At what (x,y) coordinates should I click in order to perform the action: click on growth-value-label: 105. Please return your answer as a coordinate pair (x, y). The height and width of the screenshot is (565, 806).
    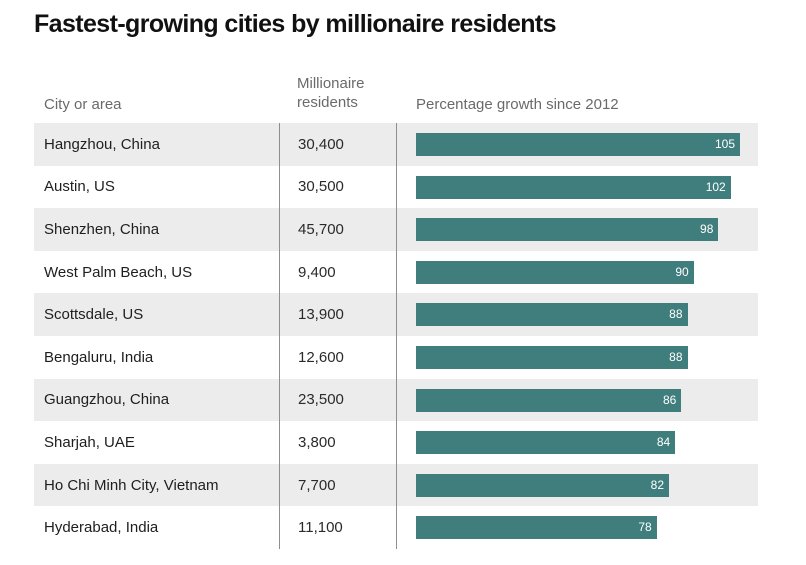
    Looking at the image, I should click on (724, 144).